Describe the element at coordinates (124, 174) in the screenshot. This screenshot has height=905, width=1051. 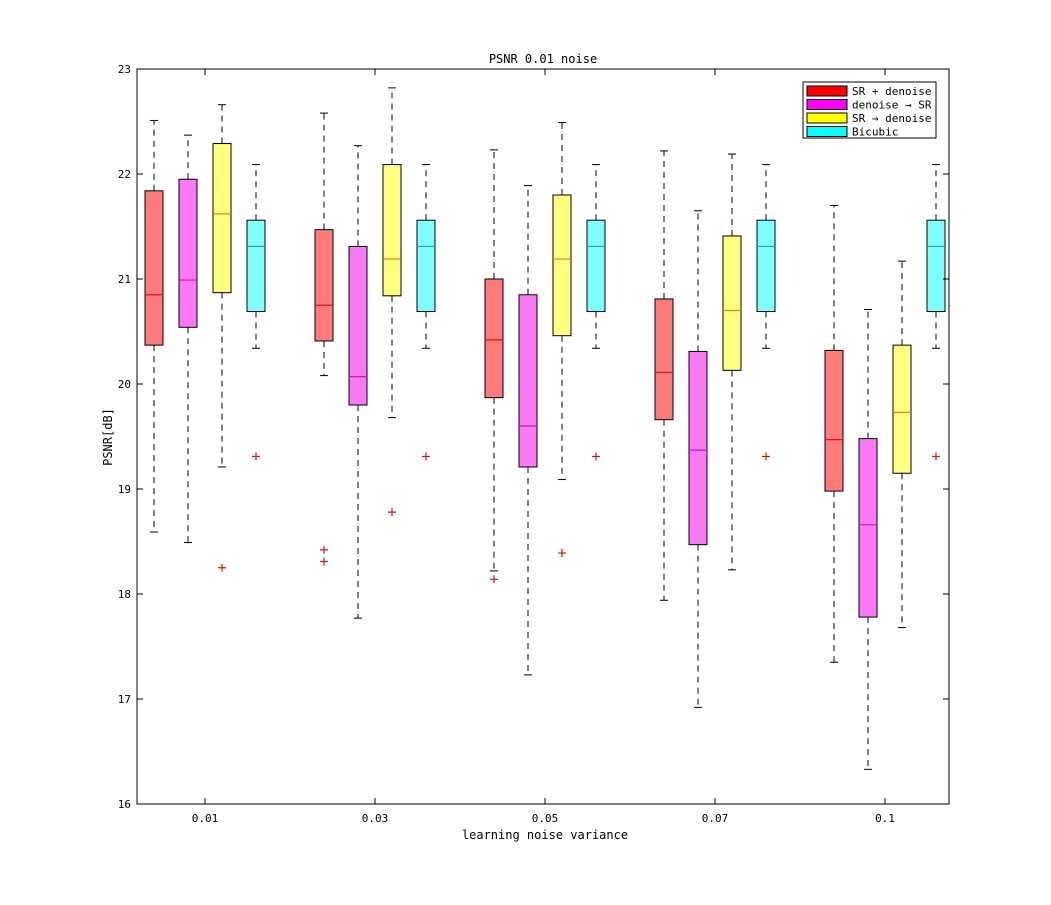
I see `y-tick-label: 22` at that location.